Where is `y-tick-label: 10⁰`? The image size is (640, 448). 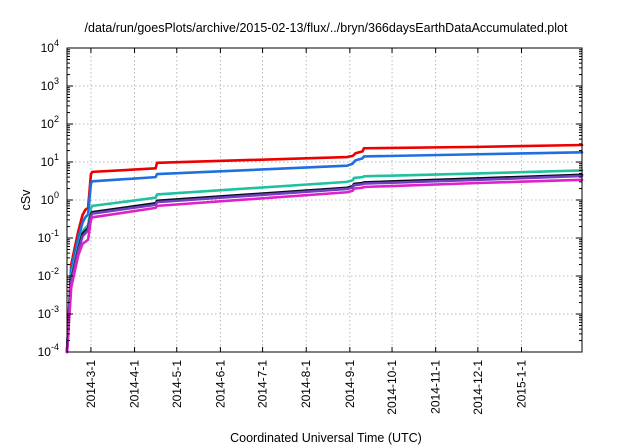 y-tick-label: 10⁰ is located at coordinates (50, 198).